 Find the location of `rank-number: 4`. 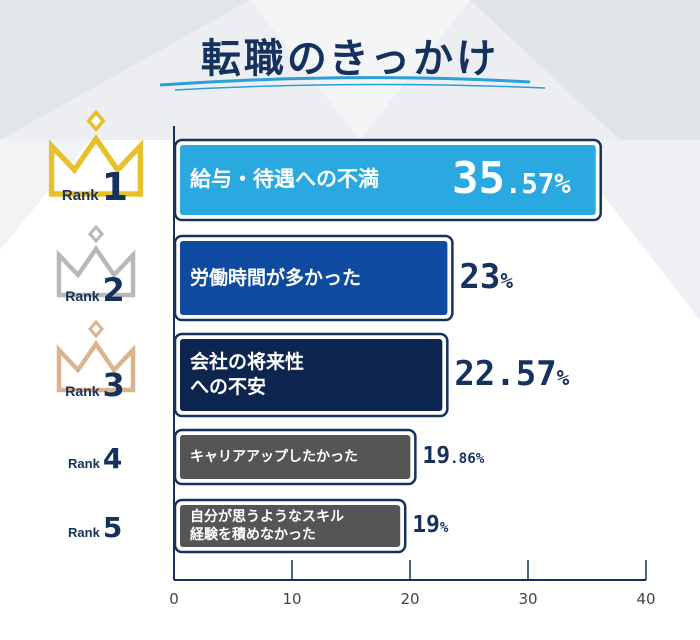

rank-number: 4 is located at coordinates (112, 458).